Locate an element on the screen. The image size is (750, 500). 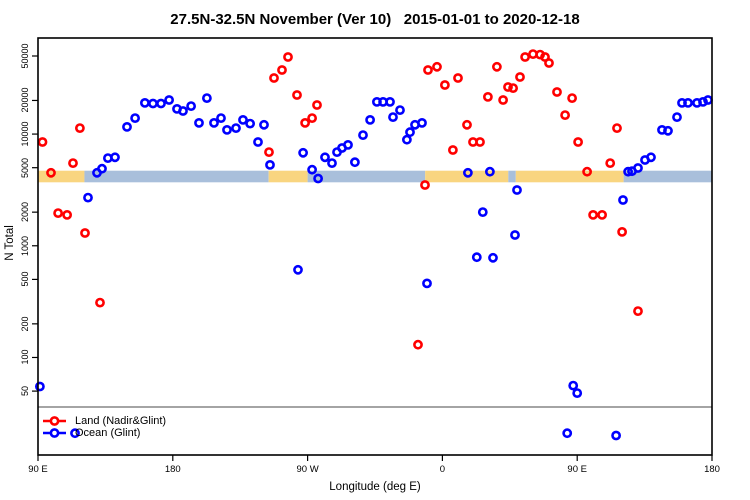
legend-label-ocean: Ocean (Glint) is located at coordinates (108, 433).